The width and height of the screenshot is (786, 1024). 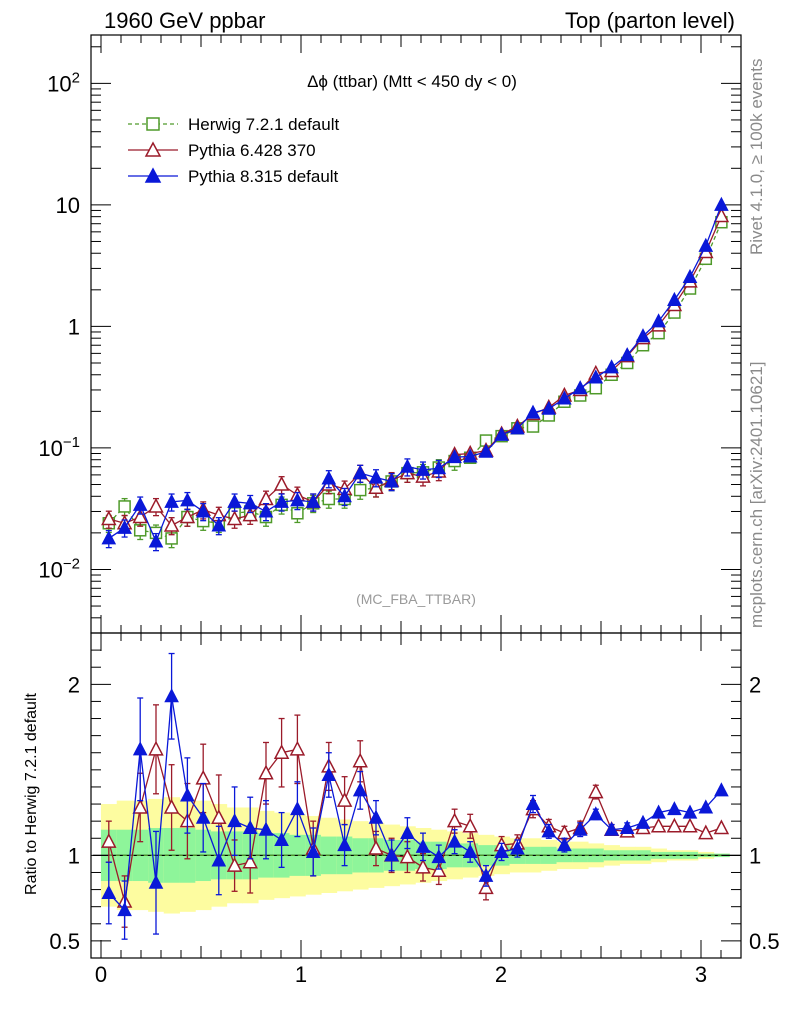 I want to click on ratio-y-label: Ratio to Herwig 7.2.1 default, so click(x=31, y=794).